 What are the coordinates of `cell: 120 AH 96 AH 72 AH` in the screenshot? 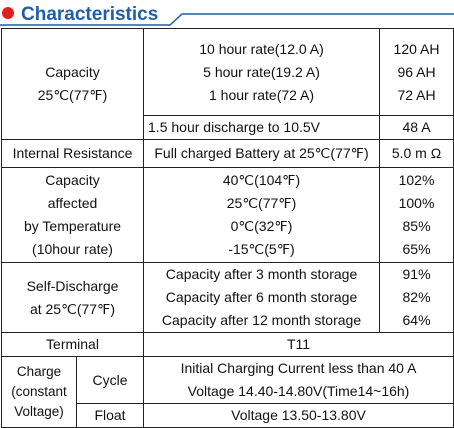 It's located at (416, 72).